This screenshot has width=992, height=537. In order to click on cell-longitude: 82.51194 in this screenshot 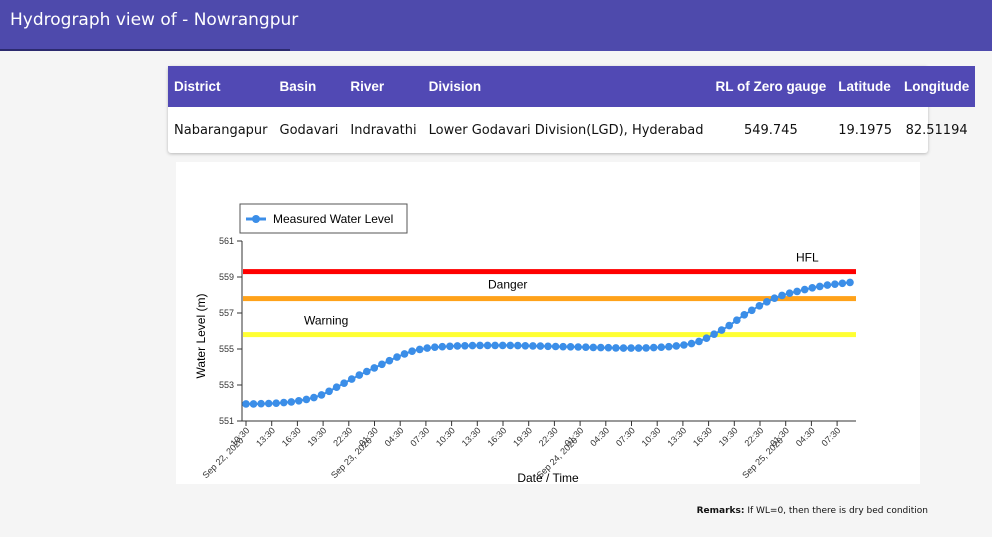, I will do `click(936, 130)`.